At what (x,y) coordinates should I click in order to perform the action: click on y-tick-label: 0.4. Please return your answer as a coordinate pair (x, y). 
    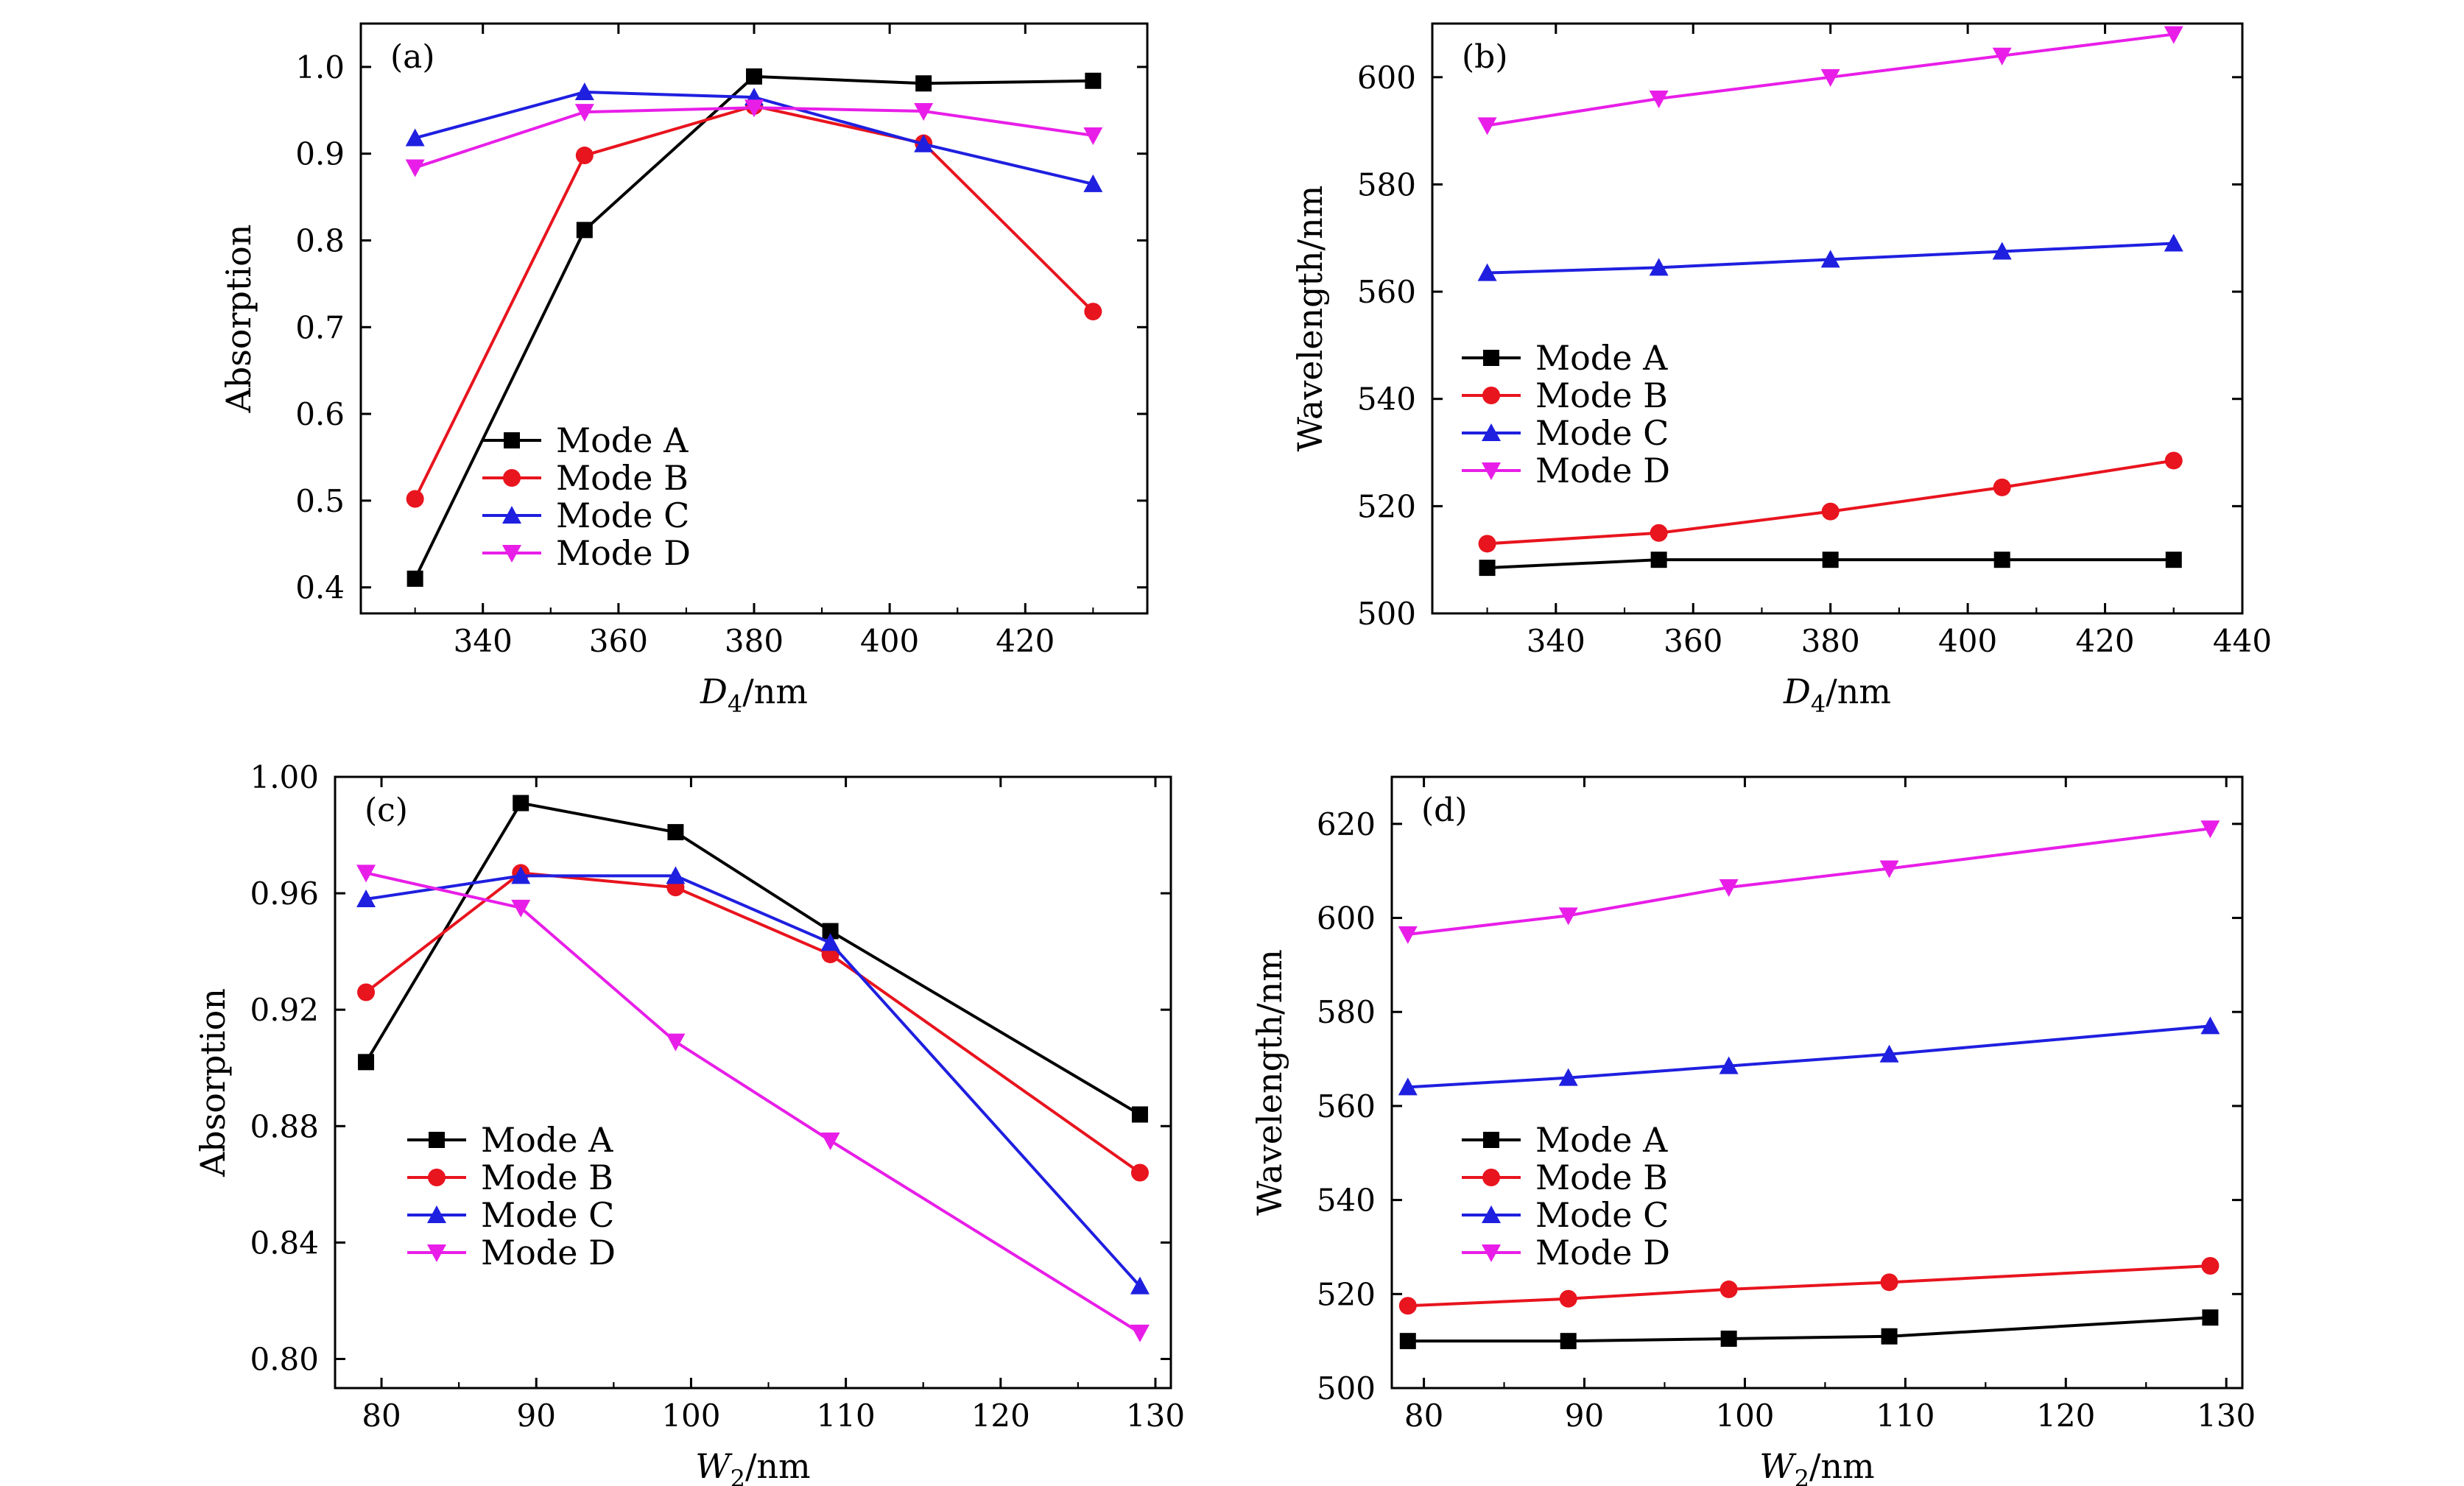
    Looking at the image, I should click on (320, 588).